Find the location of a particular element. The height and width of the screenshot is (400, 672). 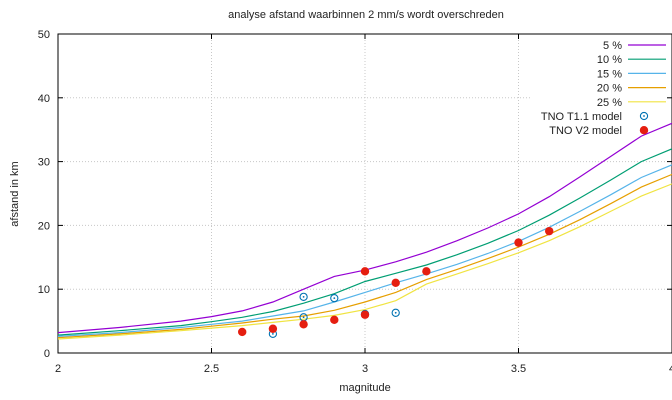

y-tick-label: 50 is located at coordinates (44, 35).